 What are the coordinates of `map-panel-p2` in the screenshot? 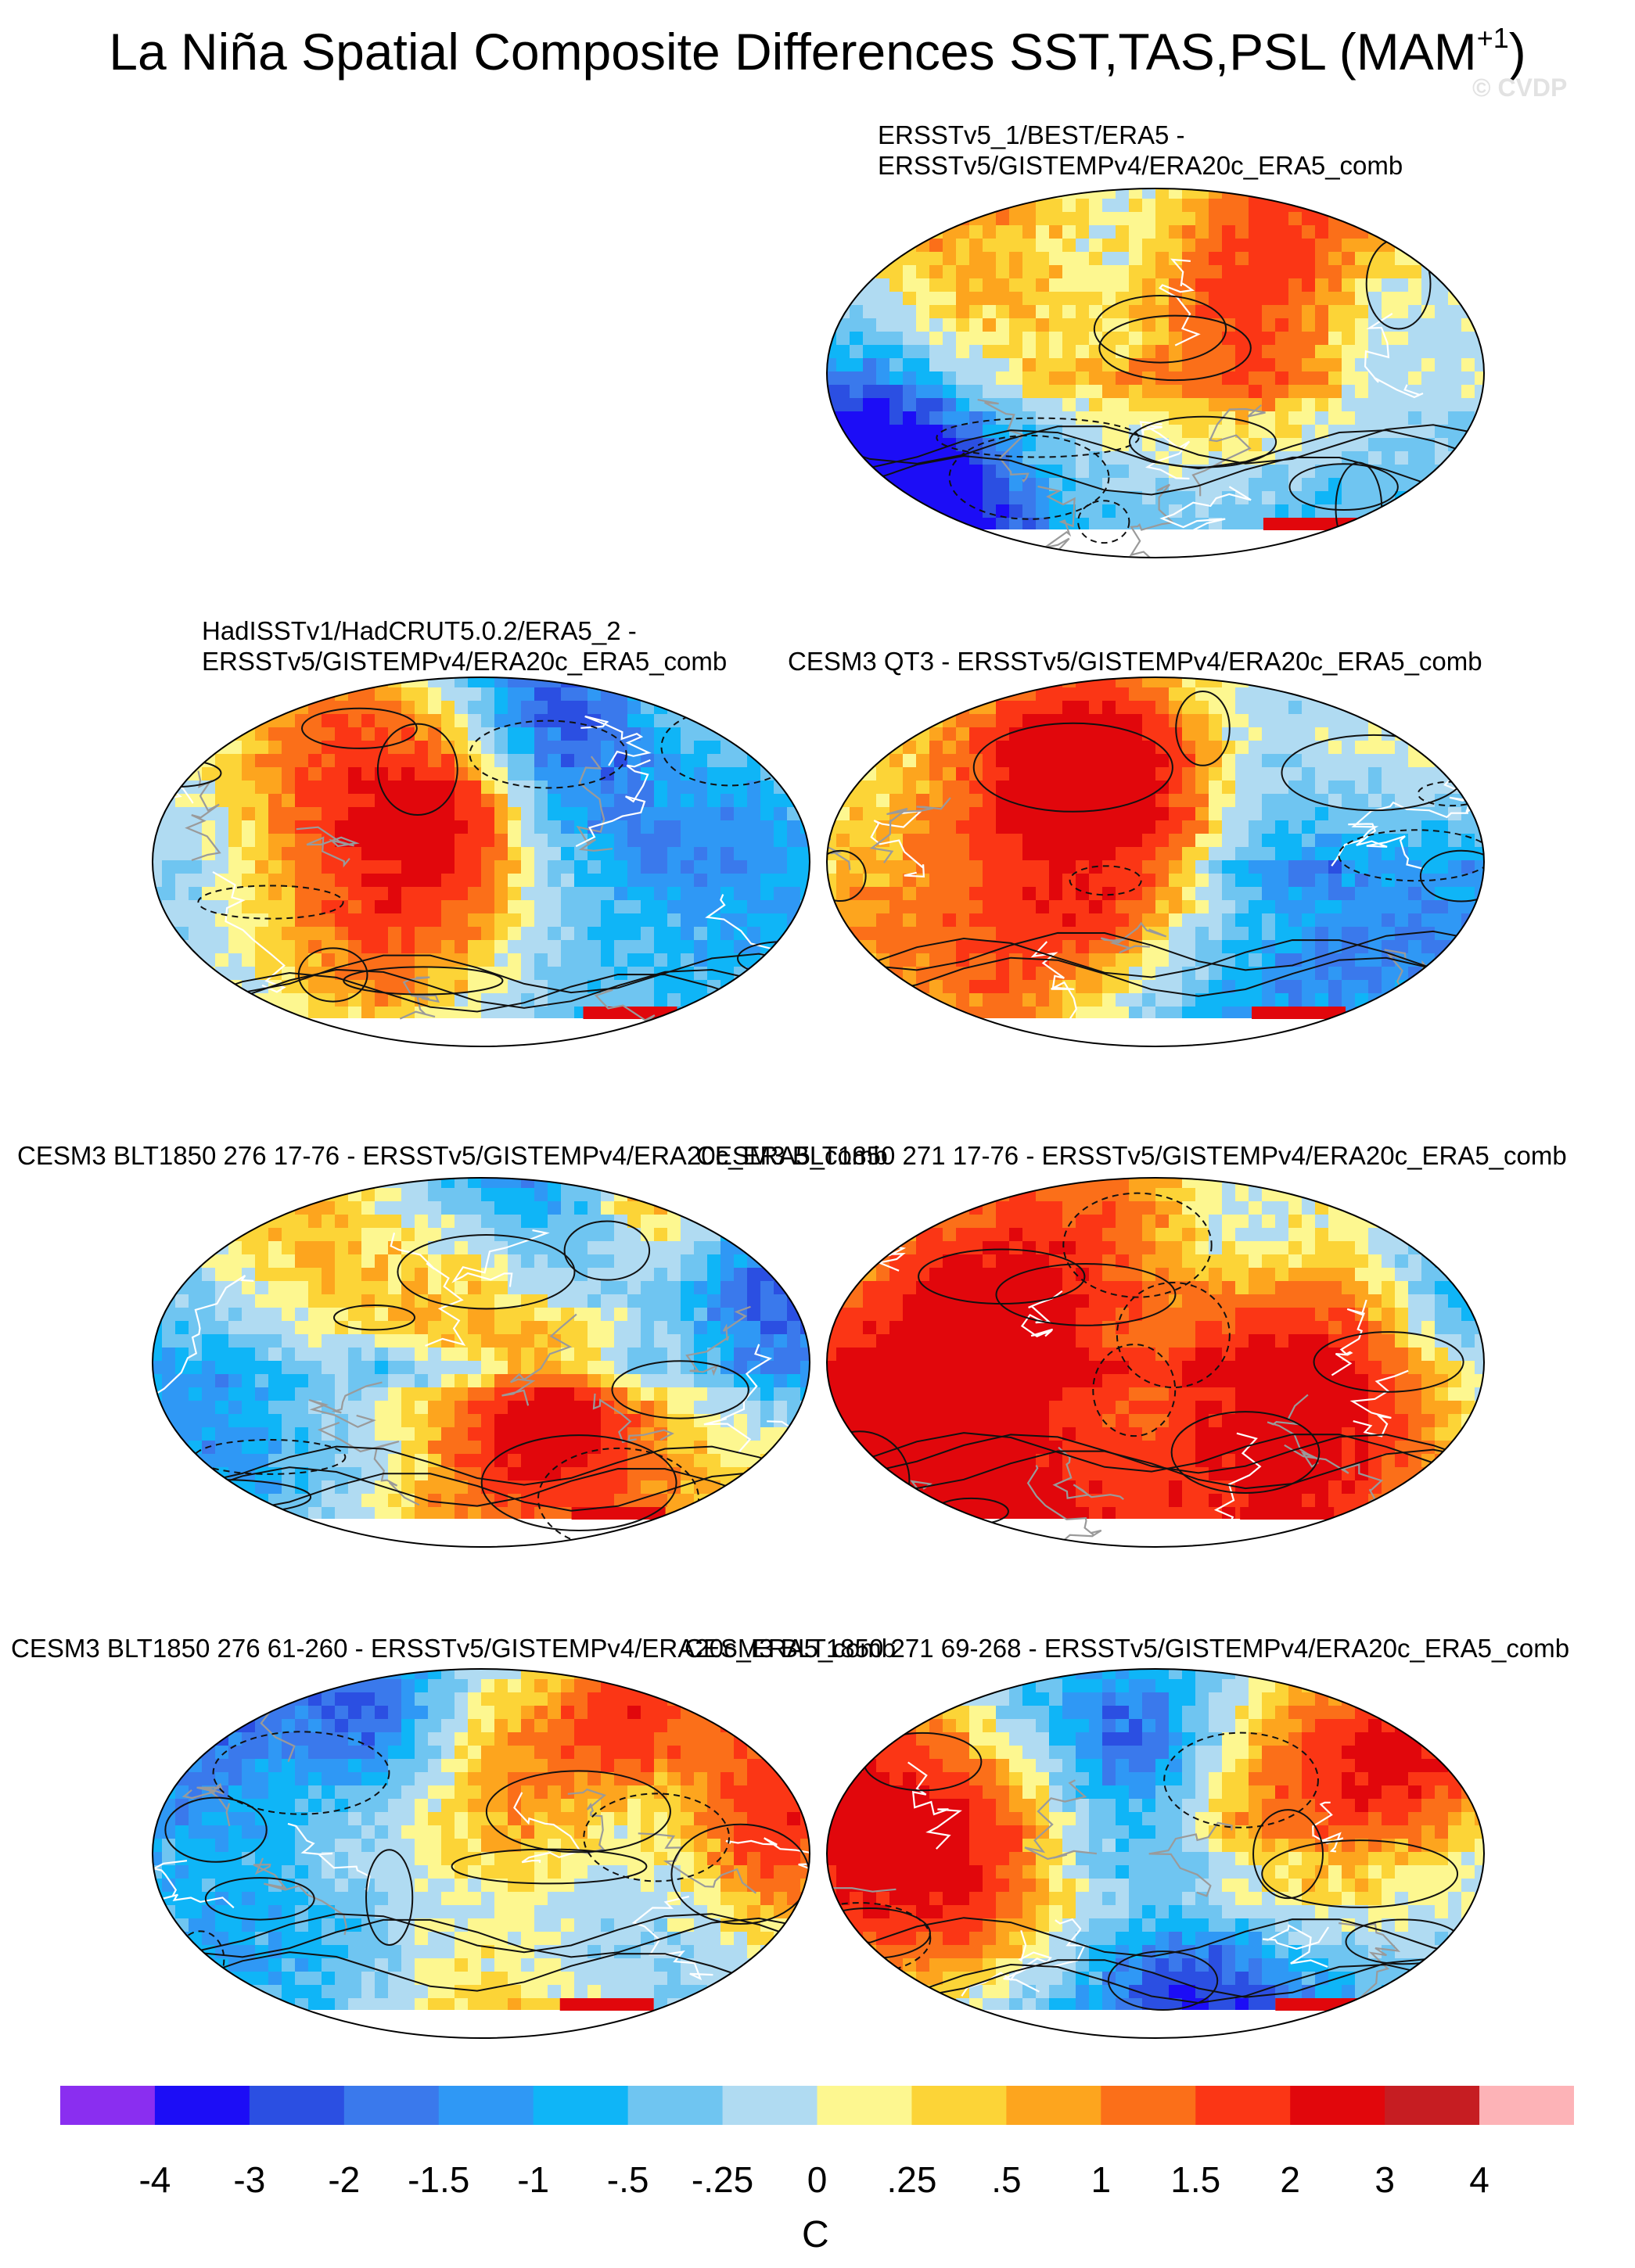 It's located at (481, 861).